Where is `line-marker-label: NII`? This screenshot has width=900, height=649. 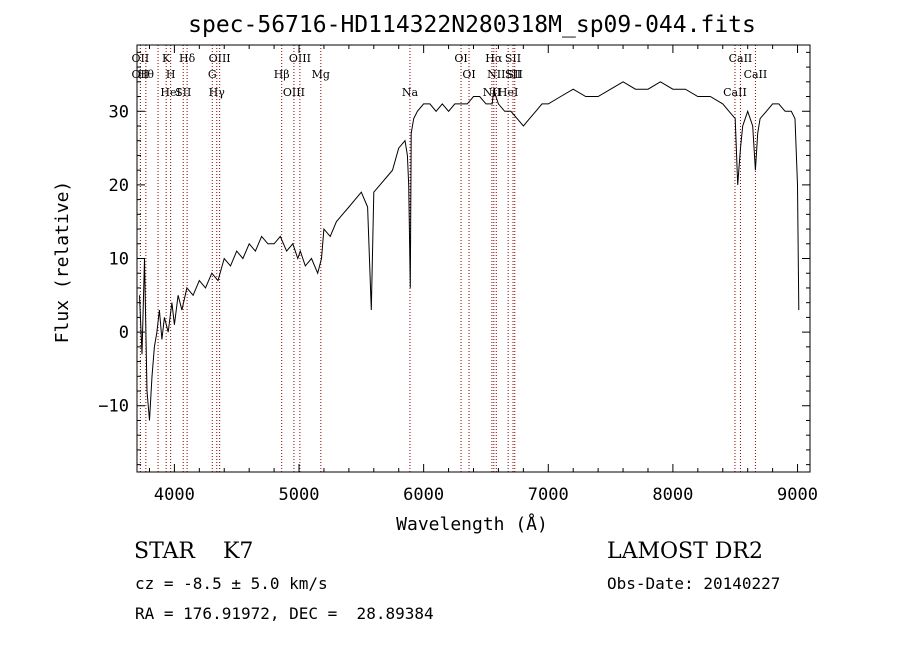
line-marker-label: NII is located at coordinates (496, 74).